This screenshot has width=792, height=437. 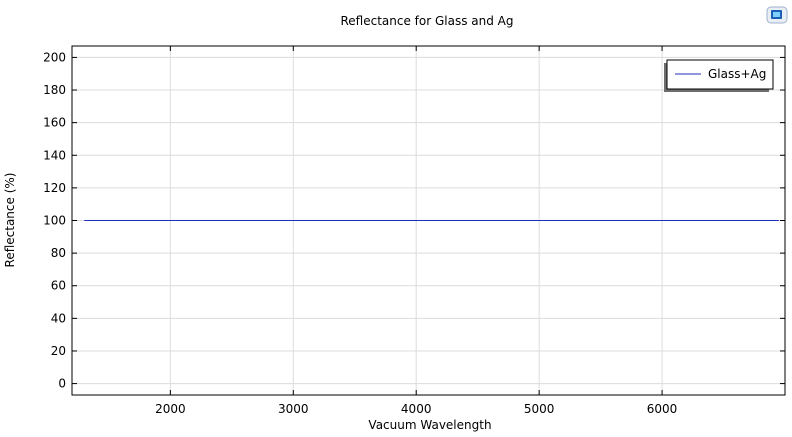 What do you see at coordinates (429, 425) in the screenshot?
I see `x-axis-label: Vacuum Wavelength` at bounding box center [429, 425].